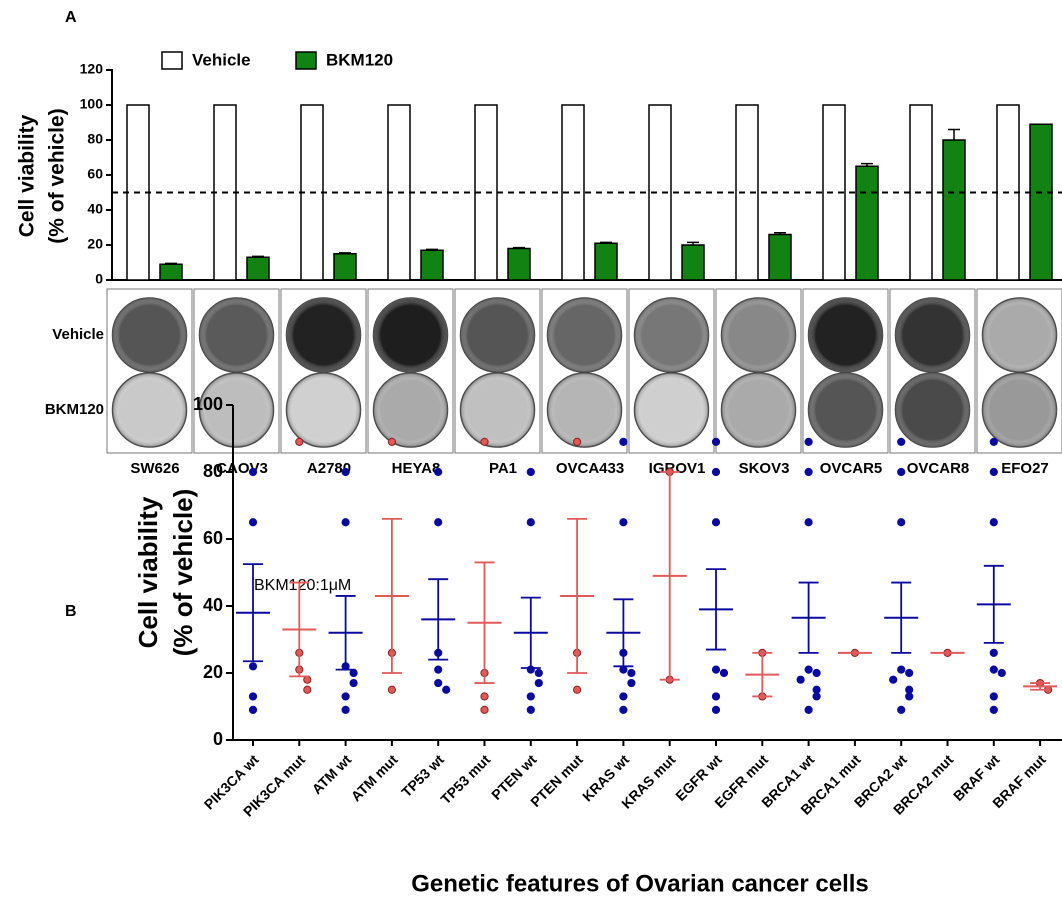  I want to click on x-tick-label: A2780, so click(329, 468).